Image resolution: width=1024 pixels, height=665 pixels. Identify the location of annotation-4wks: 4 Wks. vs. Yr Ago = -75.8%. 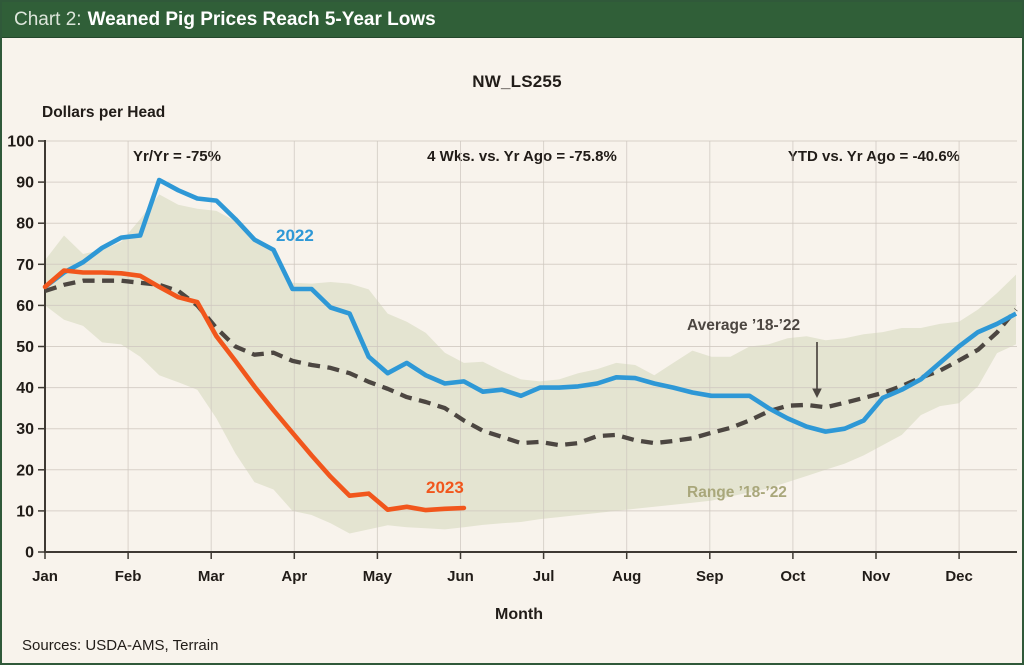
(522, 156).